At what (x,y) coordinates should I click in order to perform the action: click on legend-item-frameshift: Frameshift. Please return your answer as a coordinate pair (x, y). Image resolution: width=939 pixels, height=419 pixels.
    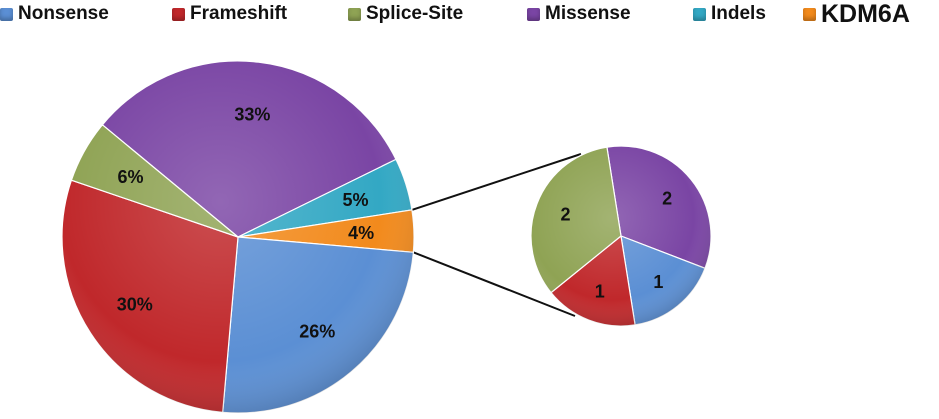
    Looking at the image, I should click on (229, 14).